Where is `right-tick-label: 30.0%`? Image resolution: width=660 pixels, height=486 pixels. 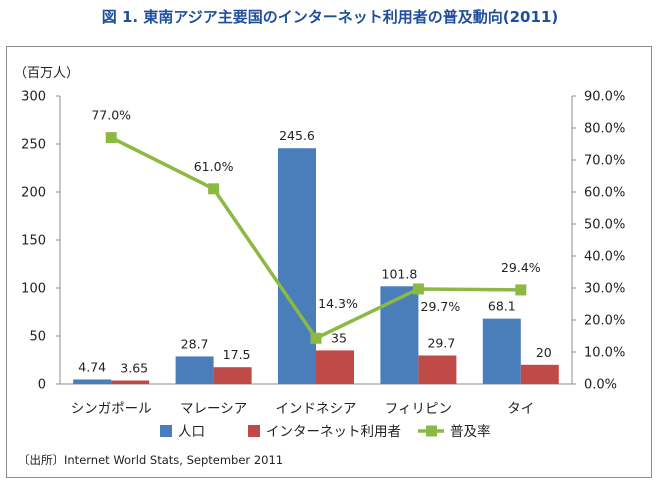
right-tick-label: 30.0% is located at coordinates (604, 289).